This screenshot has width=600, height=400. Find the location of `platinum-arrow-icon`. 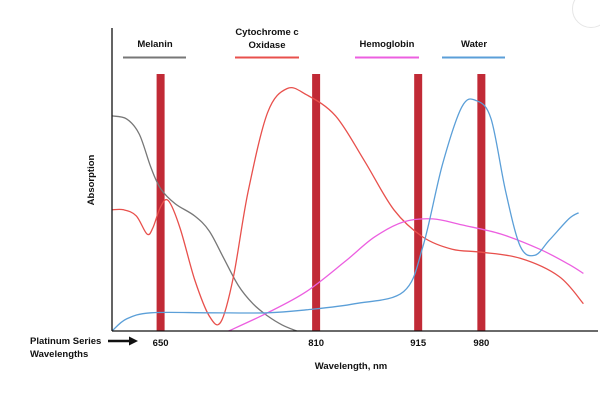

platinum-arrow-icon is located at coordinates (123, 341).